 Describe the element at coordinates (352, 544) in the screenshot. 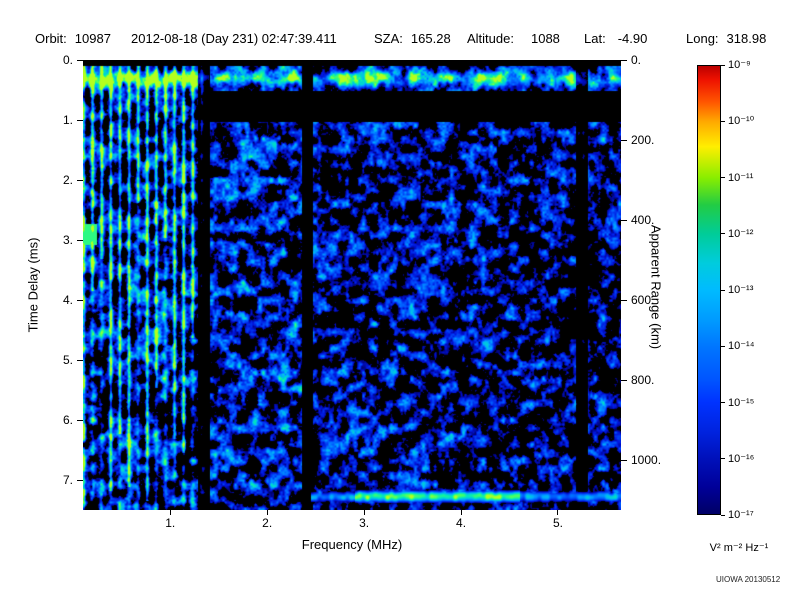

I see `x-axis-title: Frequency (MHz)` at that location.